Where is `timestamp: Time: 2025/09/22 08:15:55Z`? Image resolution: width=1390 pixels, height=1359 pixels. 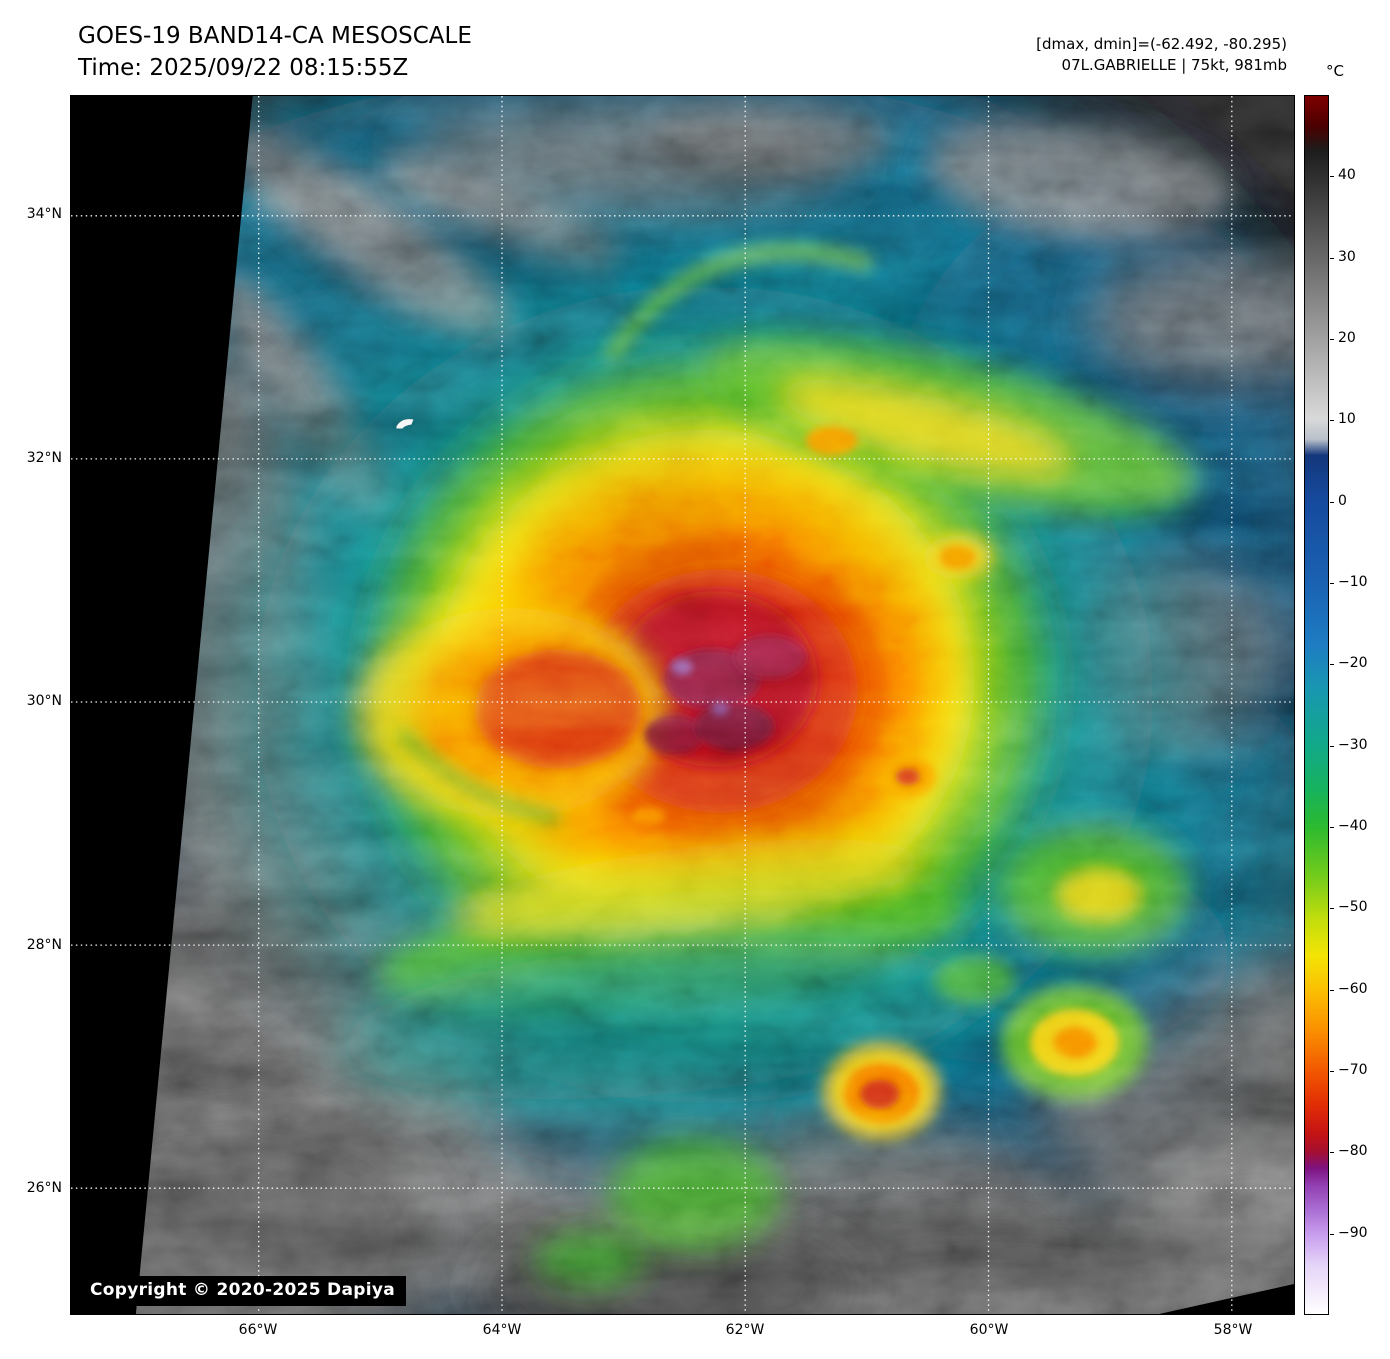
timestamp: Time: 2025/09/22 08:15:55Z is located at coordinates (243, 68).